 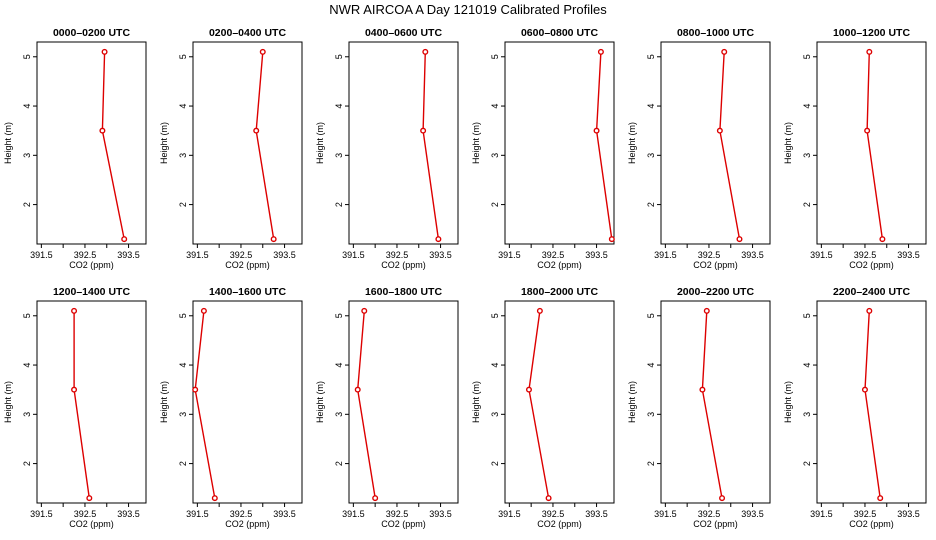 What do you see at coordinates (715, 33) in the screenshot?
I see `panel-title: 0800–1000 UTC` at bounding box center [715, 33].